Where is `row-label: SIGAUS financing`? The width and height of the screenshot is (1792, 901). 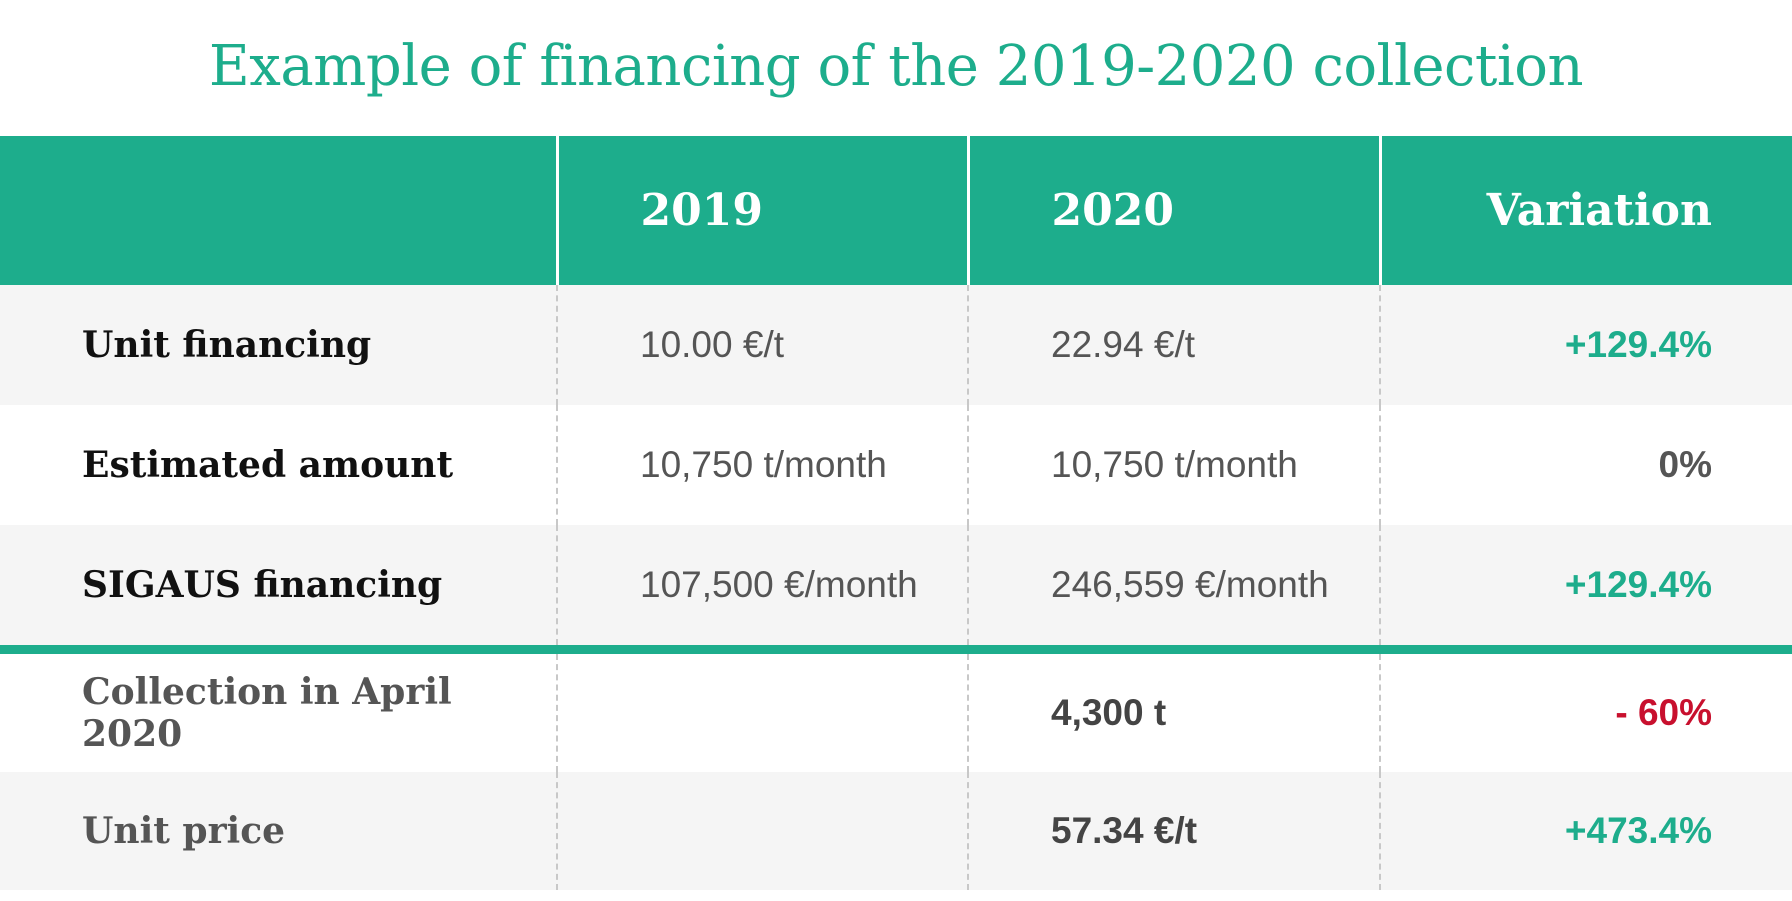
row-label: SIGAUS financing is located at coordinates (278, 587).